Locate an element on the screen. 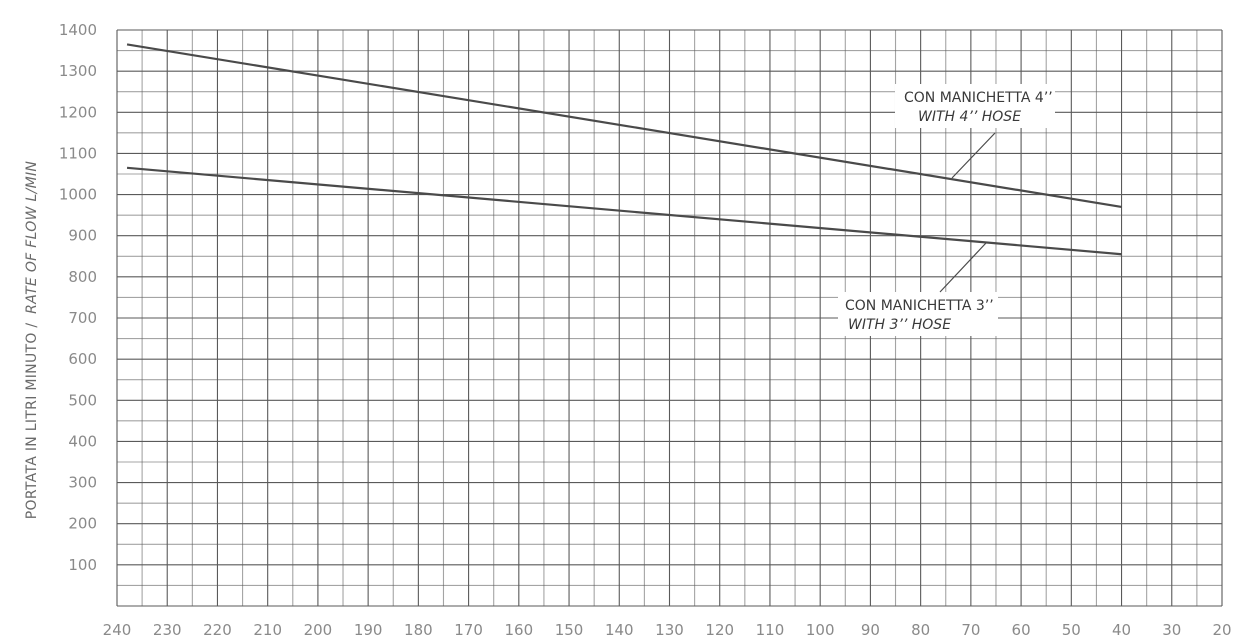 The image size is (1235, 643). series-line-3-hose is located at coordinates (624, 211).